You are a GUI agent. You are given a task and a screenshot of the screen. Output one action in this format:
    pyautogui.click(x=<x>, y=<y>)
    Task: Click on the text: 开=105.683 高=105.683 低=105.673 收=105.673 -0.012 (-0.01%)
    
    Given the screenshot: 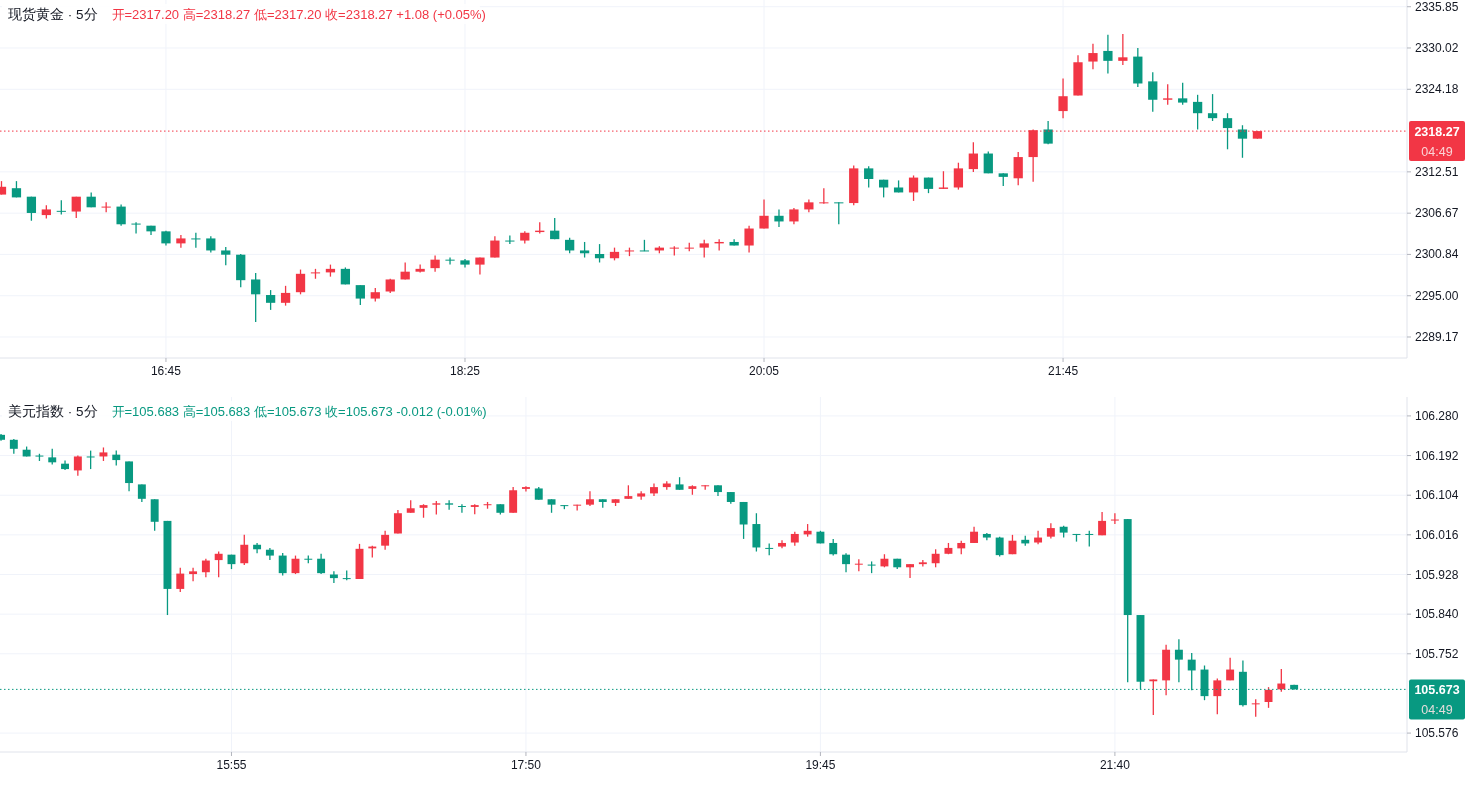 What is the action you would take?
    pyautogui.click(x=299, y=411)
    